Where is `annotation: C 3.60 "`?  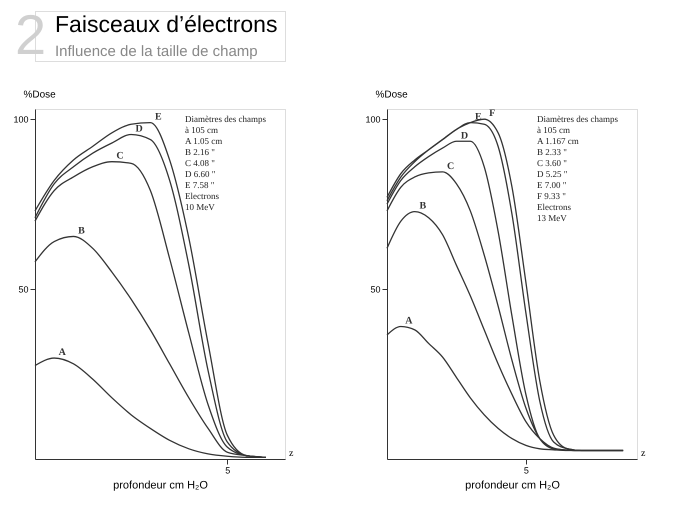
annotation: C 3.60 " is located at coordinates (552, 163).